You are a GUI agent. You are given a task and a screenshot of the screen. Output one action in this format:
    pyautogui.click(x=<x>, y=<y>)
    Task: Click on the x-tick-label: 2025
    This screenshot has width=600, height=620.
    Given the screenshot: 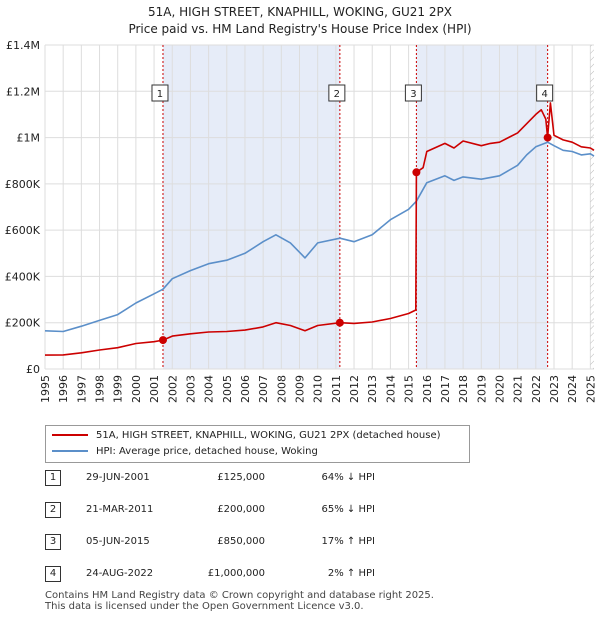 What is the action you would take?
    pyautogui.click(x=590, y=389)
    